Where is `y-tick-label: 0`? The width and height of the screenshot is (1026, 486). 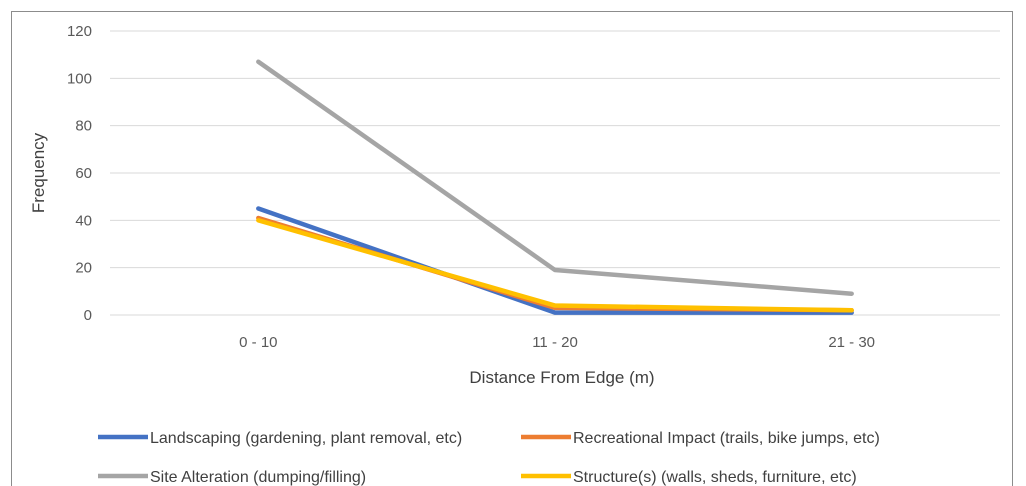
y-tick-label: 0 is located at coordinates (88, 315).